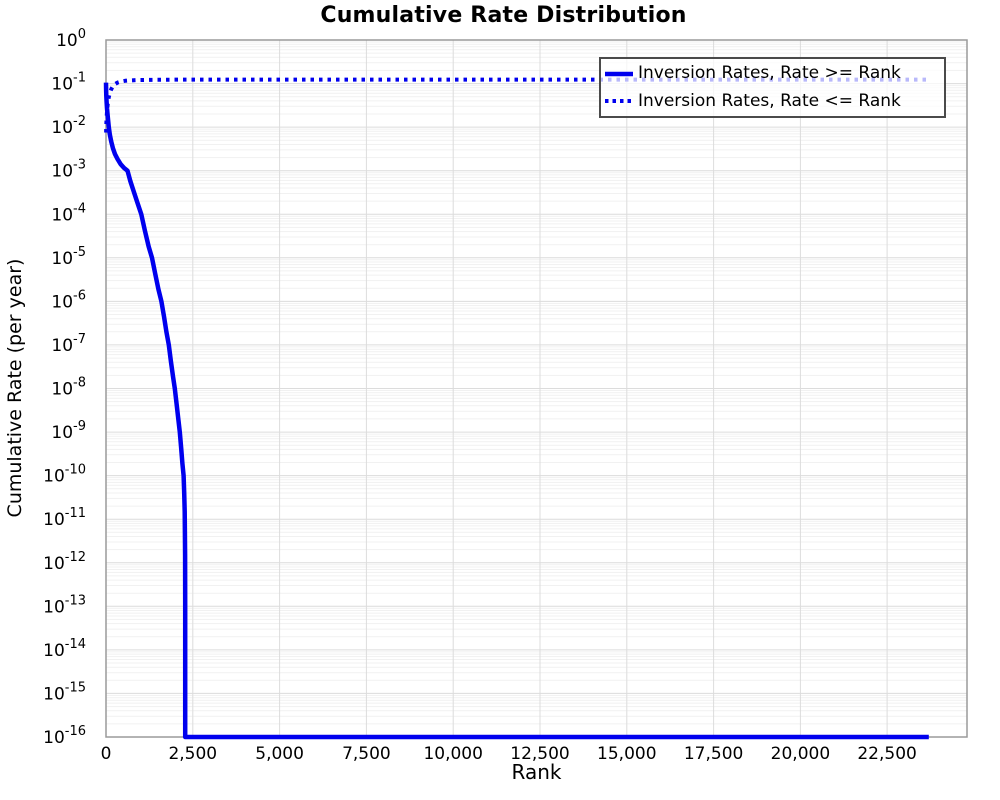  What do you see at coordinates (713, 754) in the screenshot?
I see `x-tick-label: 17,500` at bounding box center [713, 754].